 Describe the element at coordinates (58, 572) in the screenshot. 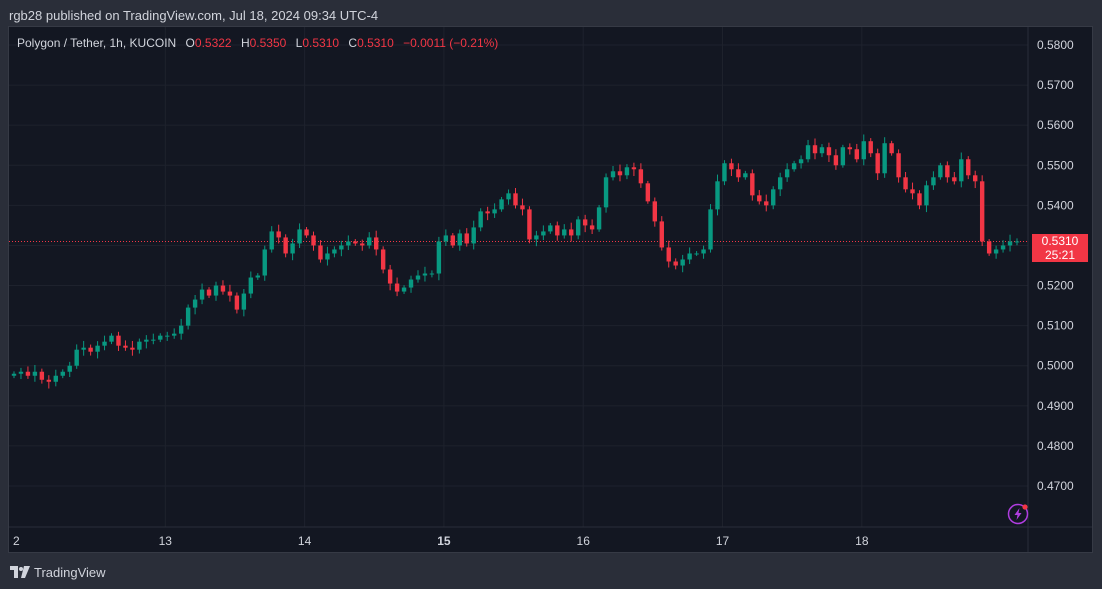

I see `footer-brand: TradingView` at that location.